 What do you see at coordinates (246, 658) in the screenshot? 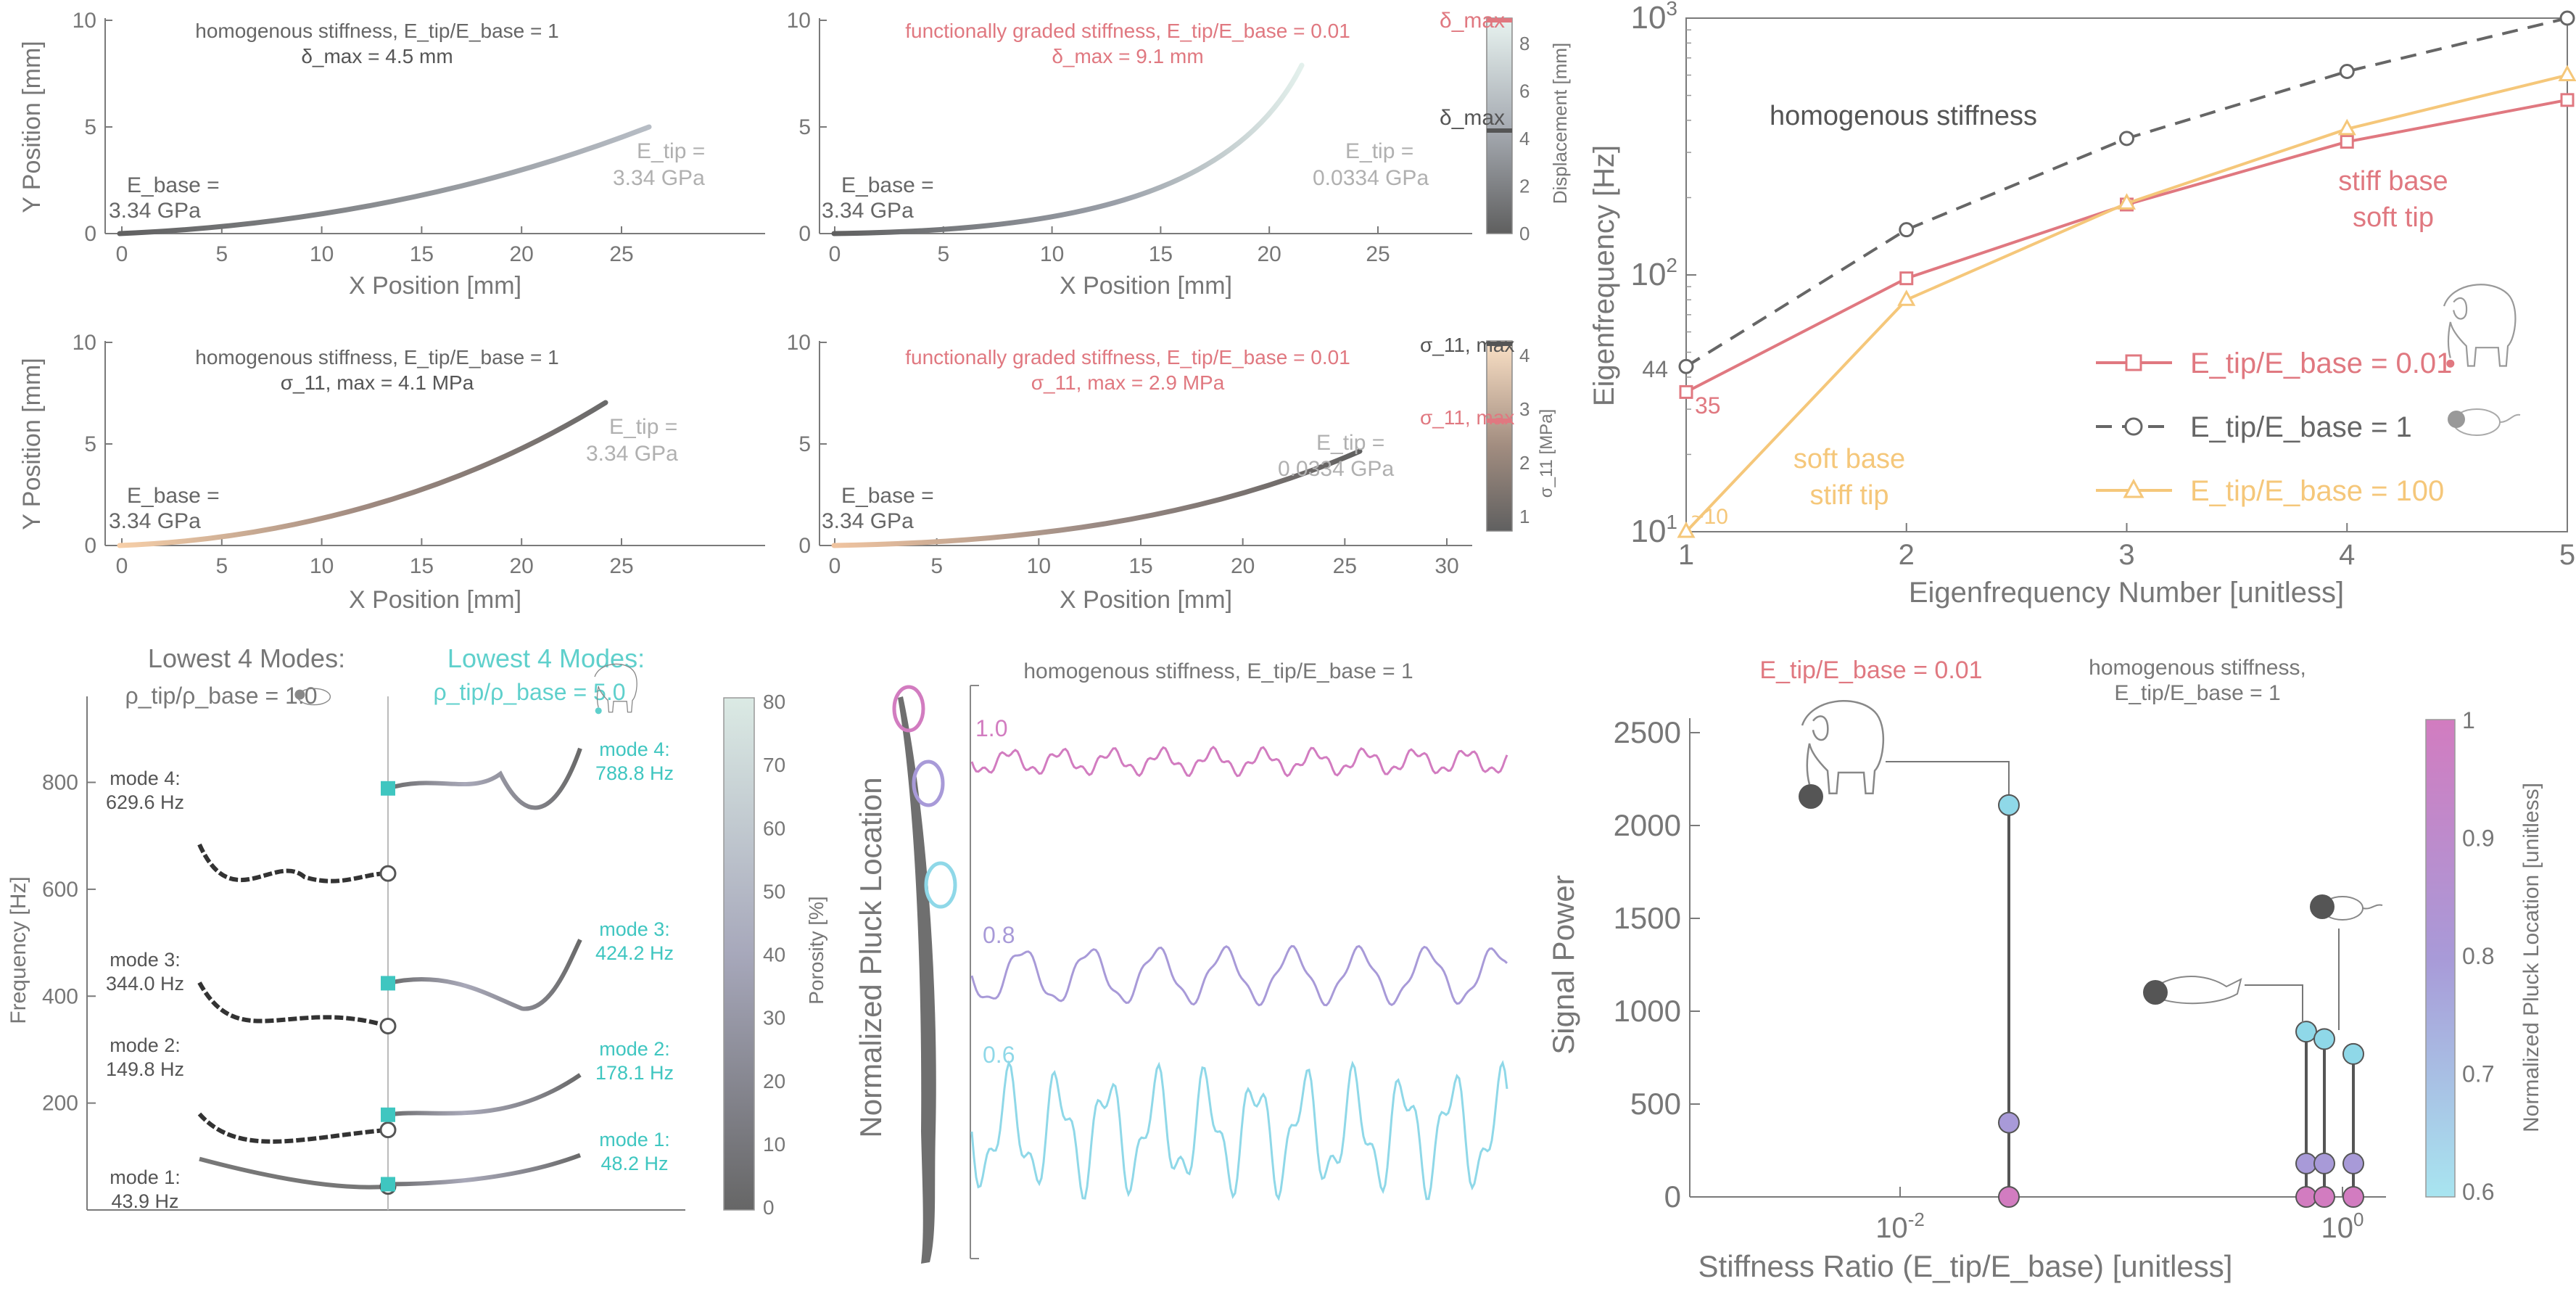
I see `left-title: Lowest 4 Modes:` at bounding box center [246, 658].